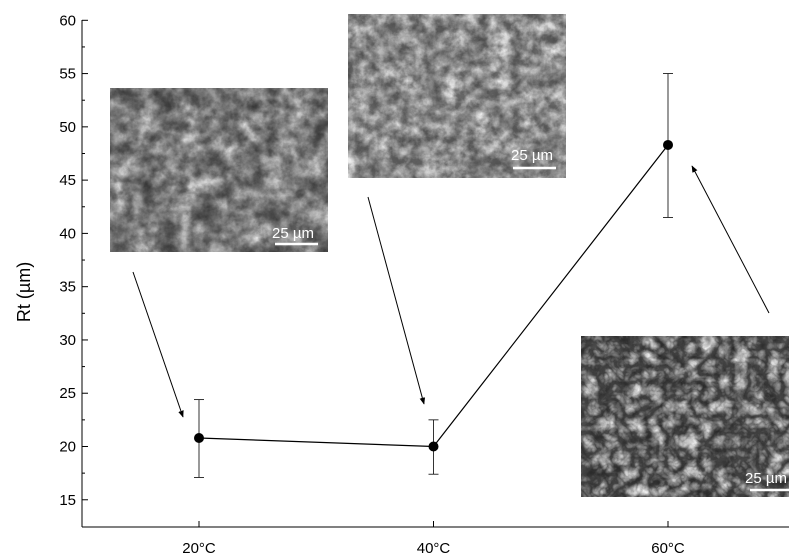 This screenshot has width=789, height=560. What do you see at coordinates (67, 127) in the screenshot?
I see `y-tick-label-50: 50` at bounding box center [67, 127].